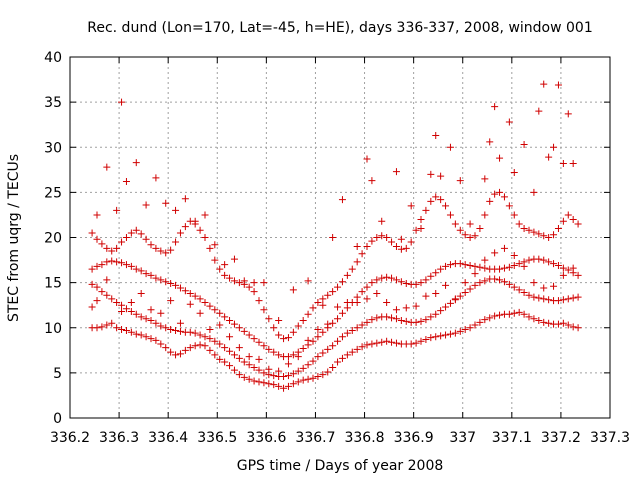  Describe the element at coordinates (217, 438) in the screenshot. I see `x-tick-label: 336.5` at that location.